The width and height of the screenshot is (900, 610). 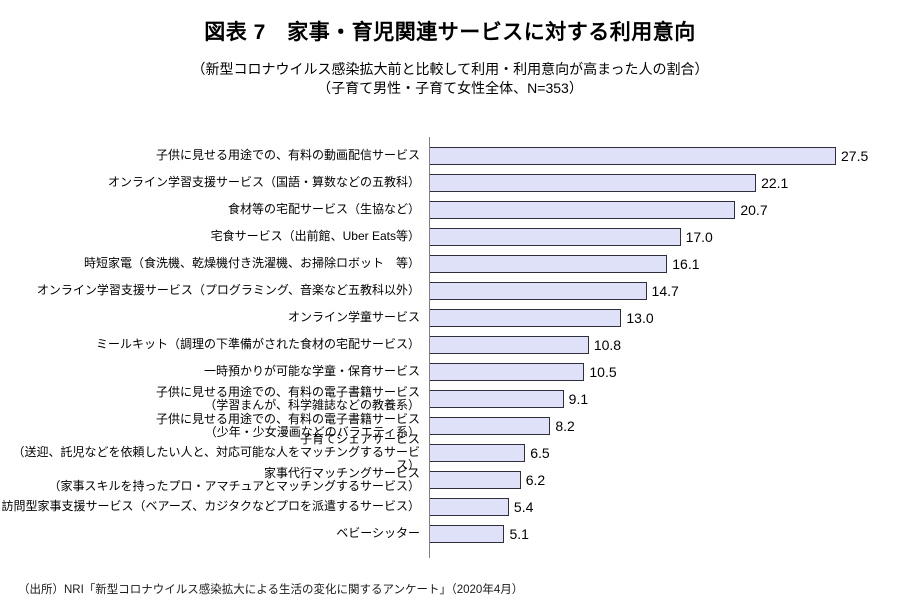 I want to click on value-label: 20.7, so click(x=754, y=209).